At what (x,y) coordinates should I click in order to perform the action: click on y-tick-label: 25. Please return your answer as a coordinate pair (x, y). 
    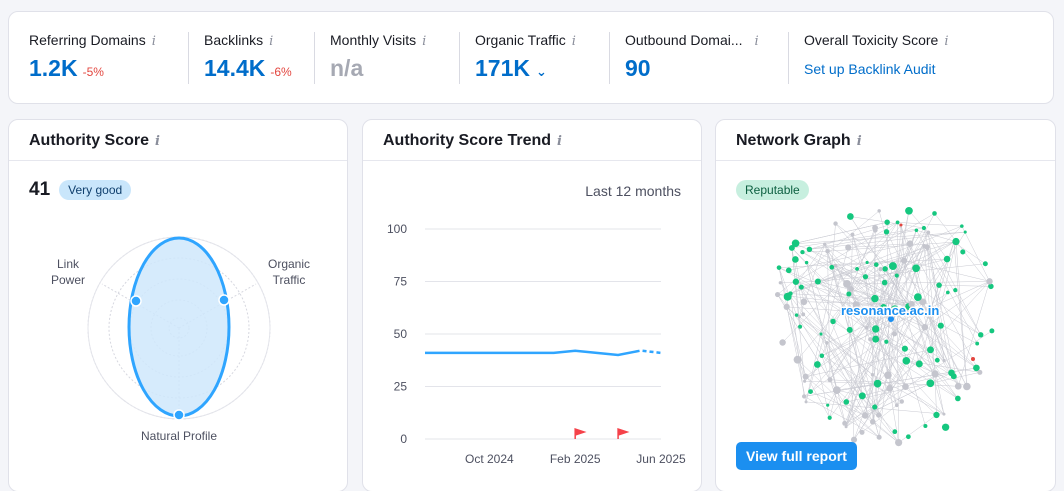
    Looking at the image, I should click on (401, 387).